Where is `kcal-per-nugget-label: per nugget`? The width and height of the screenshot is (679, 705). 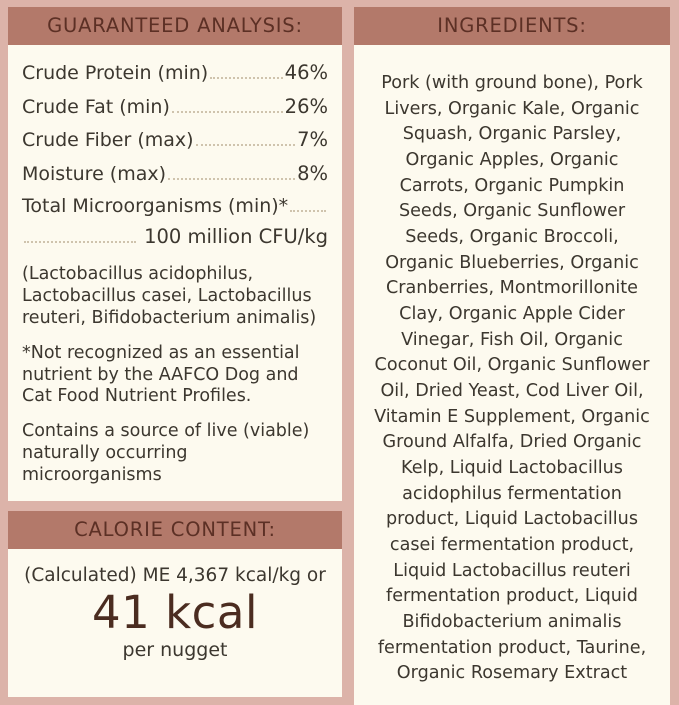
kcal-per-nugget-label: per nugget is located at coordinates (175, 649).